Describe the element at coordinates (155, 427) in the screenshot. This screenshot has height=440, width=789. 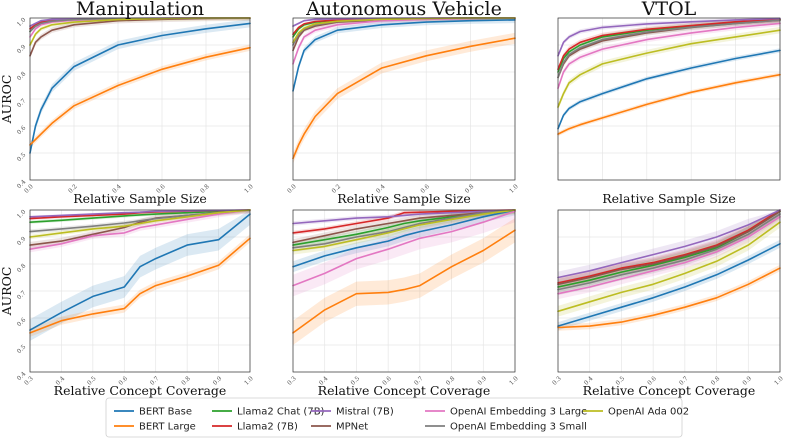
I see `legend-item-bert_large: BERT Large` at that location.